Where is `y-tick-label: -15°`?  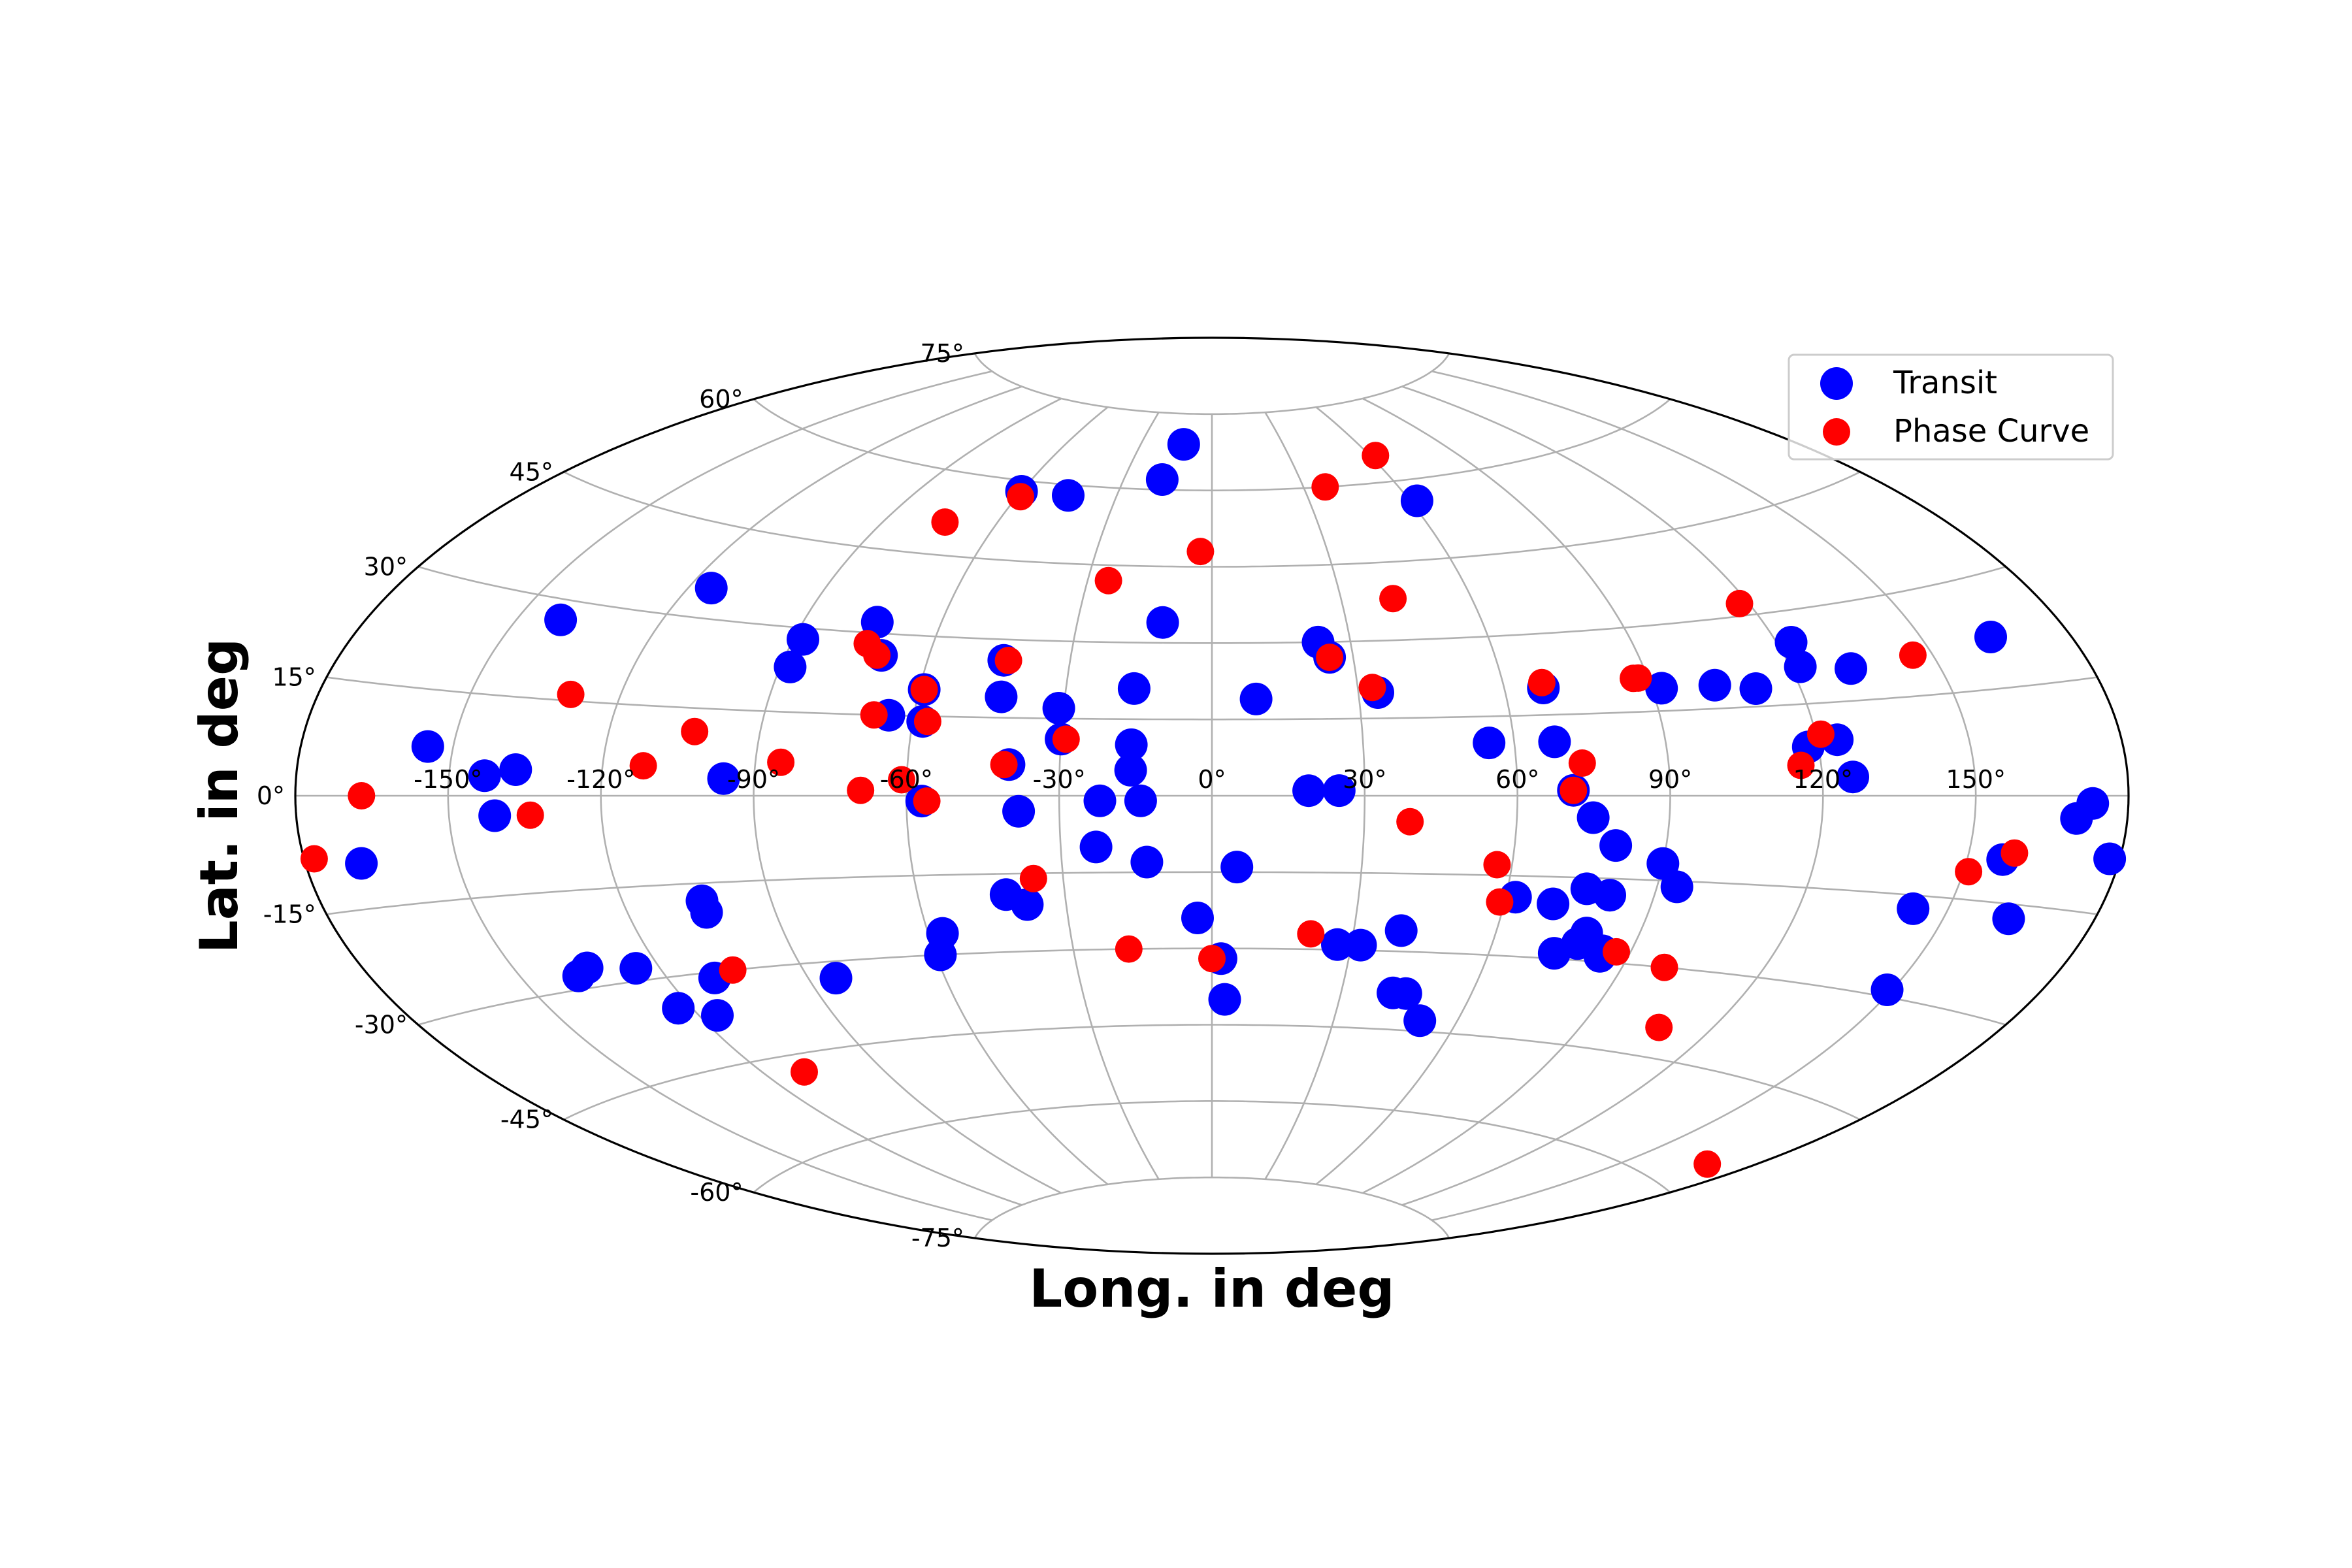
y-tick-label: -15° is located at coordinates (289, 914).